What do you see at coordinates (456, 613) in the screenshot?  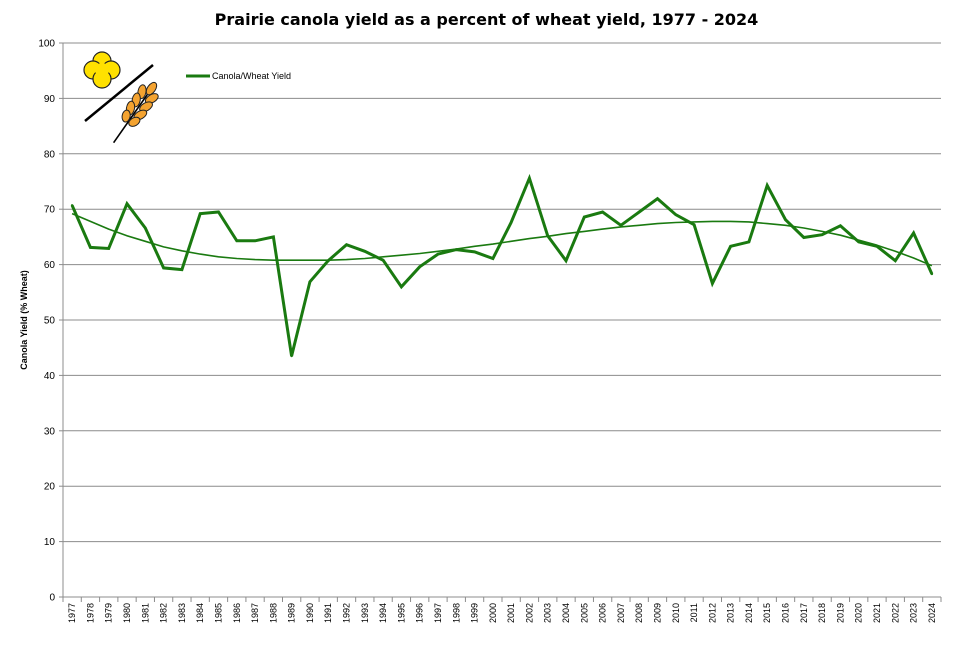 I see `x-tick-label: 1998` at bounding box center [456, 613].